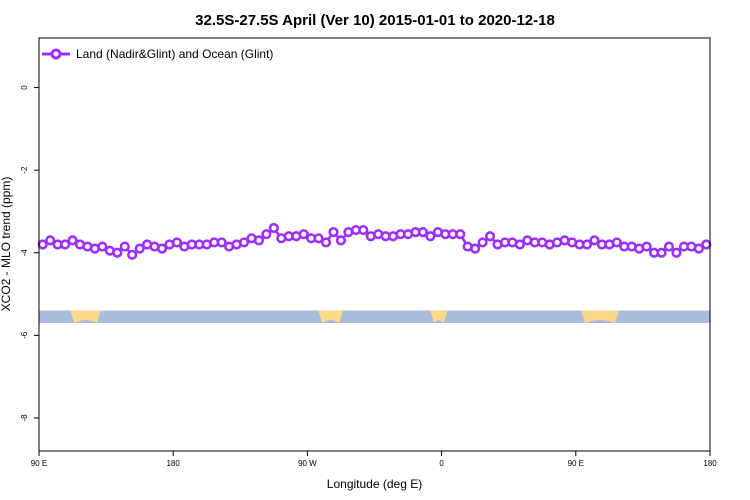  I want to click on series-layer, so click(374, 241).